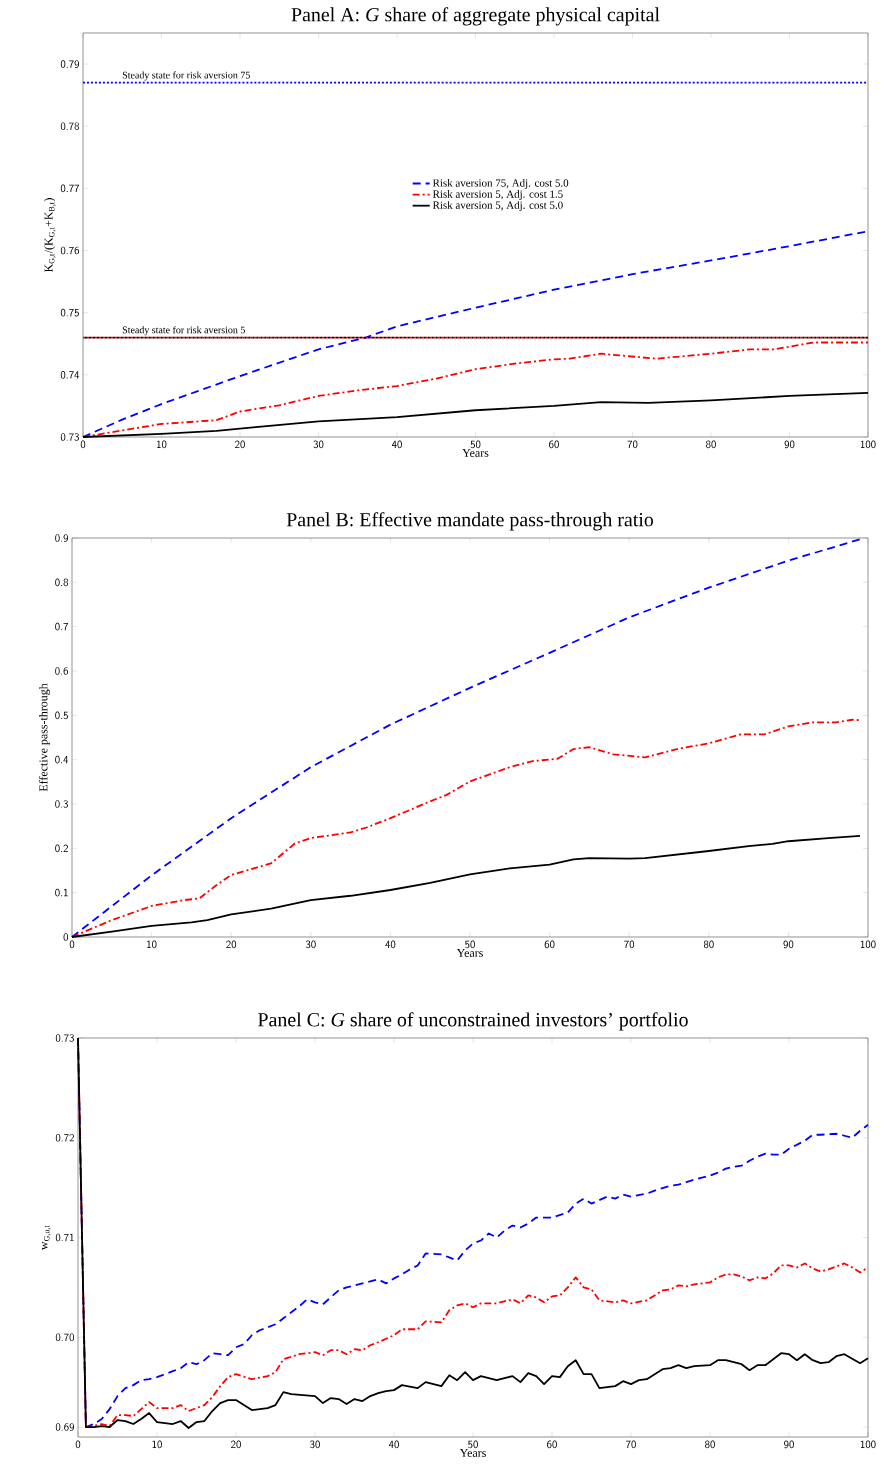  What do you see at coordinates (183, 331) in the screenshot?
I see `ref-line-label: Steady state for risk aversion 5` at bounding box center [183, 331].